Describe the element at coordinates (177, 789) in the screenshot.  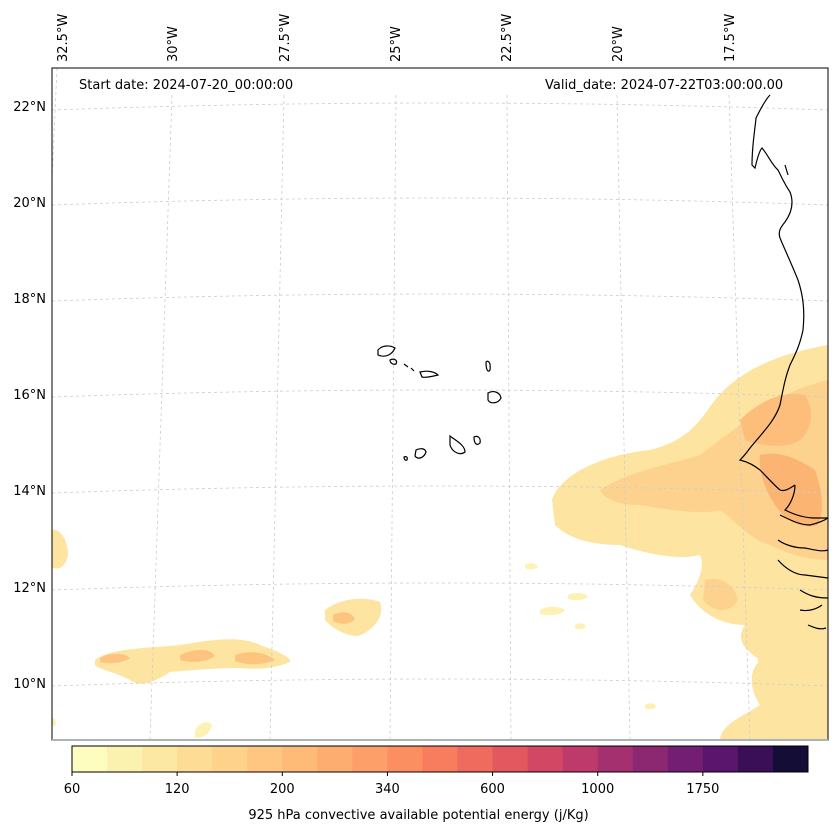
I see `colorbar-tick-label: 120` at that location.